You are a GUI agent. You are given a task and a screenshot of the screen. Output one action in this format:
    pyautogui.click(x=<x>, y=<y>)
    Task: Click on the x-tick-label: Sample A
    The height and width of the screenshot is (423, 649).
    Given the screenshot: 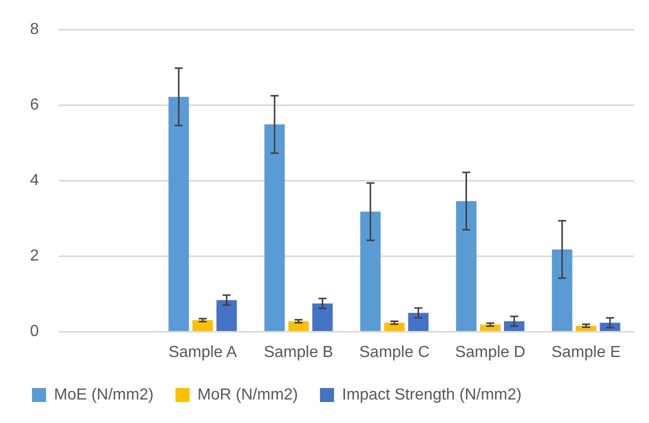 What is the action you would take?
    pyautogui.click(x=203, y=352)
    